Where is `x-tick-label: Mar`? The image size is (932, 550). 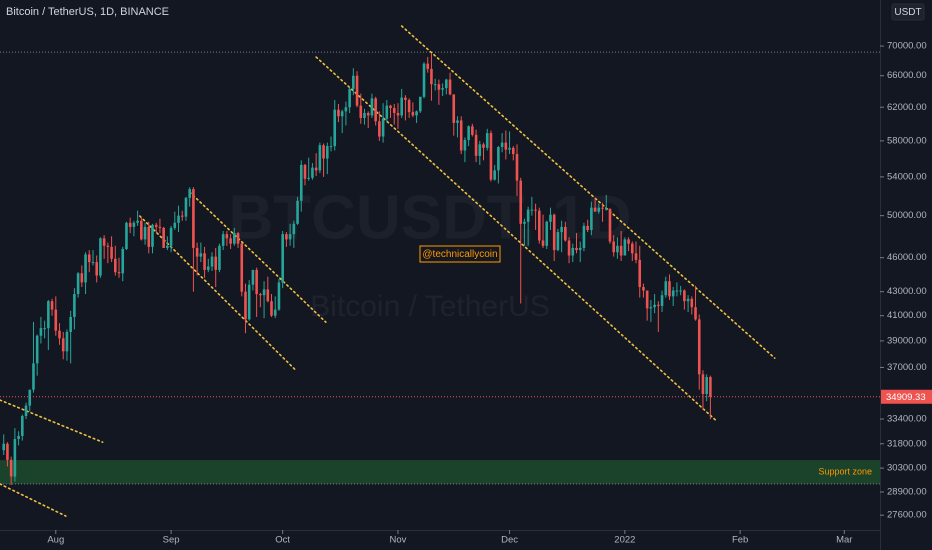
x-tick-label: Mar is located at coordinates (844, 540).